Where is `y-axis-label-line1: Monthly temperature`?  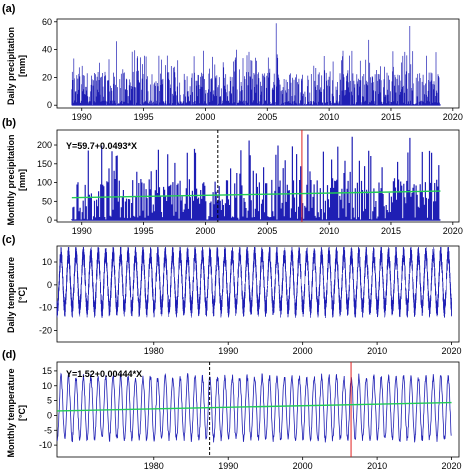
y-axis-label-line1: Monthly temperature is located at coordinates (11, 412).